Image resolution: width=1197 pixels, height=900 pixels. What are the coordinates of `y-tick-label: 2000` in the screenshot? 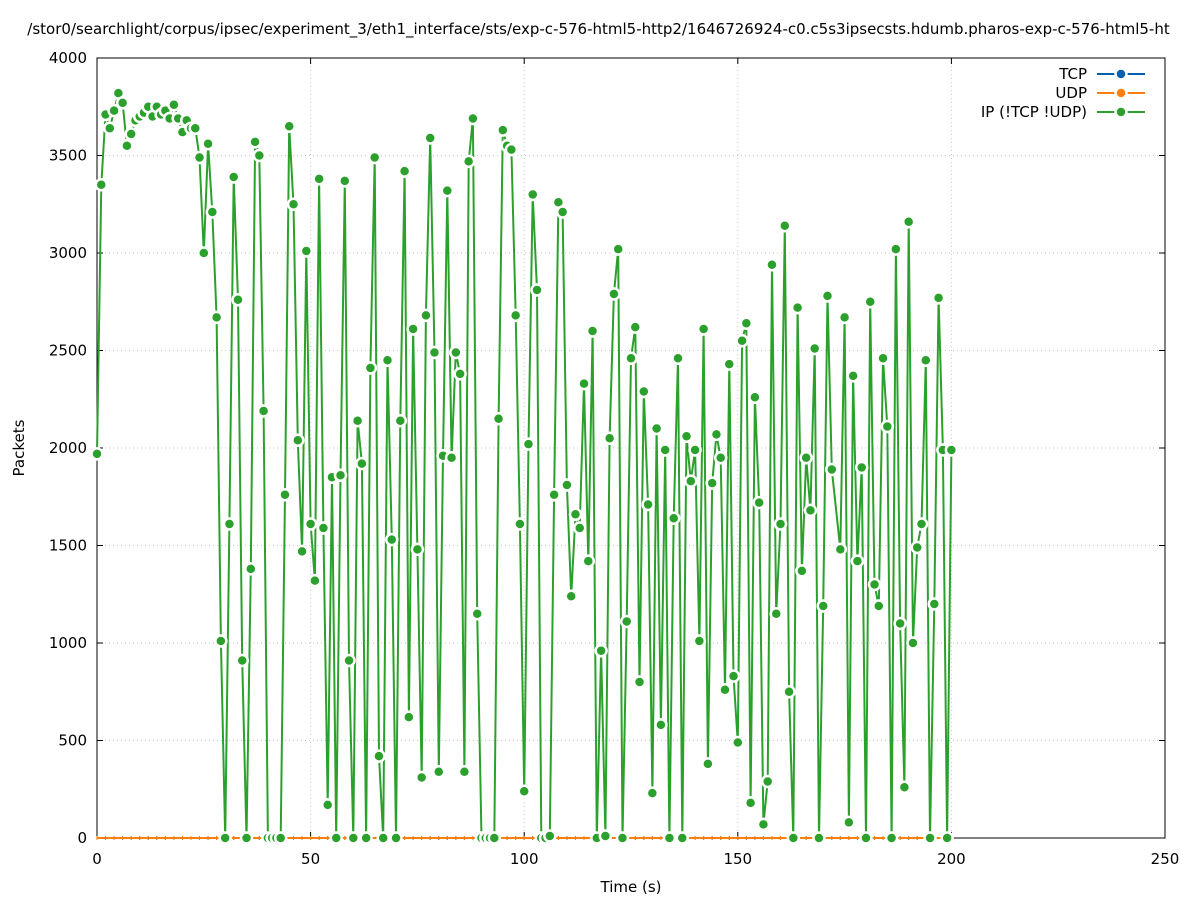 It's located at (68, 448).